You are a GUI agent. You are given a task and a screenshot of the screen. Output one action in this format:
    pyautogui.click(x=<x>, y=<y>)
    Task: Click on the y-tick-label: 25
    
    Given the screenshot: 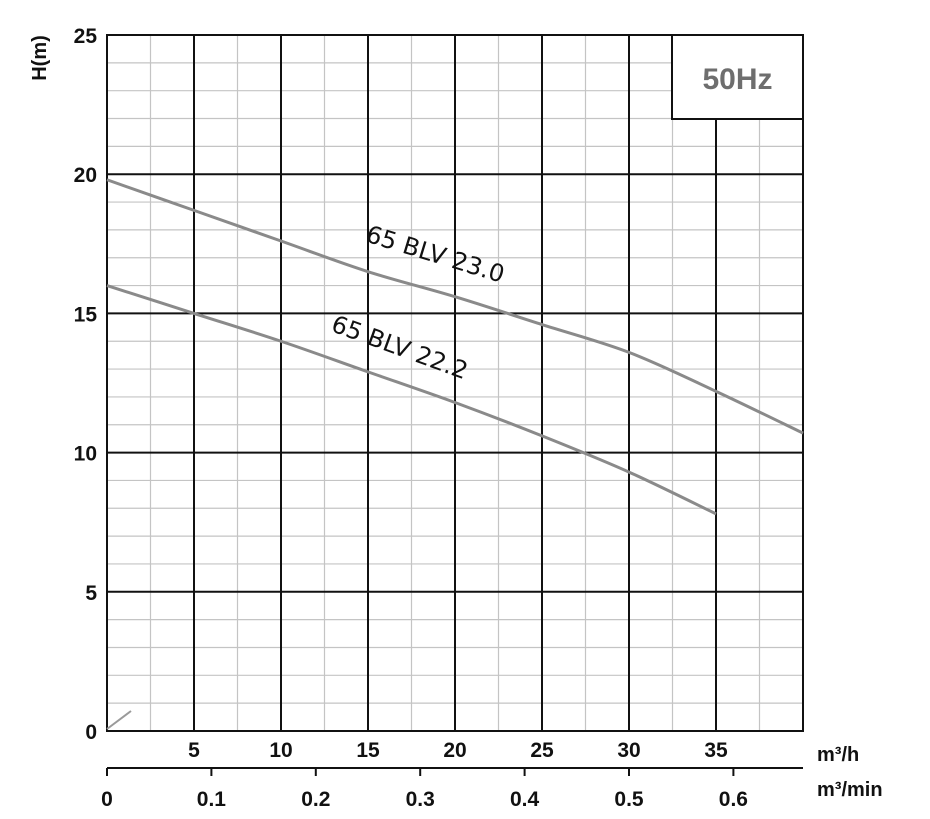 What is the action you would take?
    pyautogui.click(x=86, y=36)
    